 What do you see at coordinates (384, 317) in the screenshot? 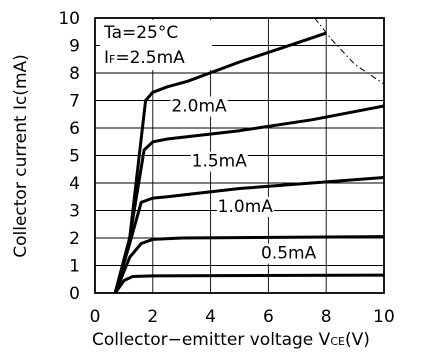
I see `x-tick-label: 10` at bounding box center [384, 317].